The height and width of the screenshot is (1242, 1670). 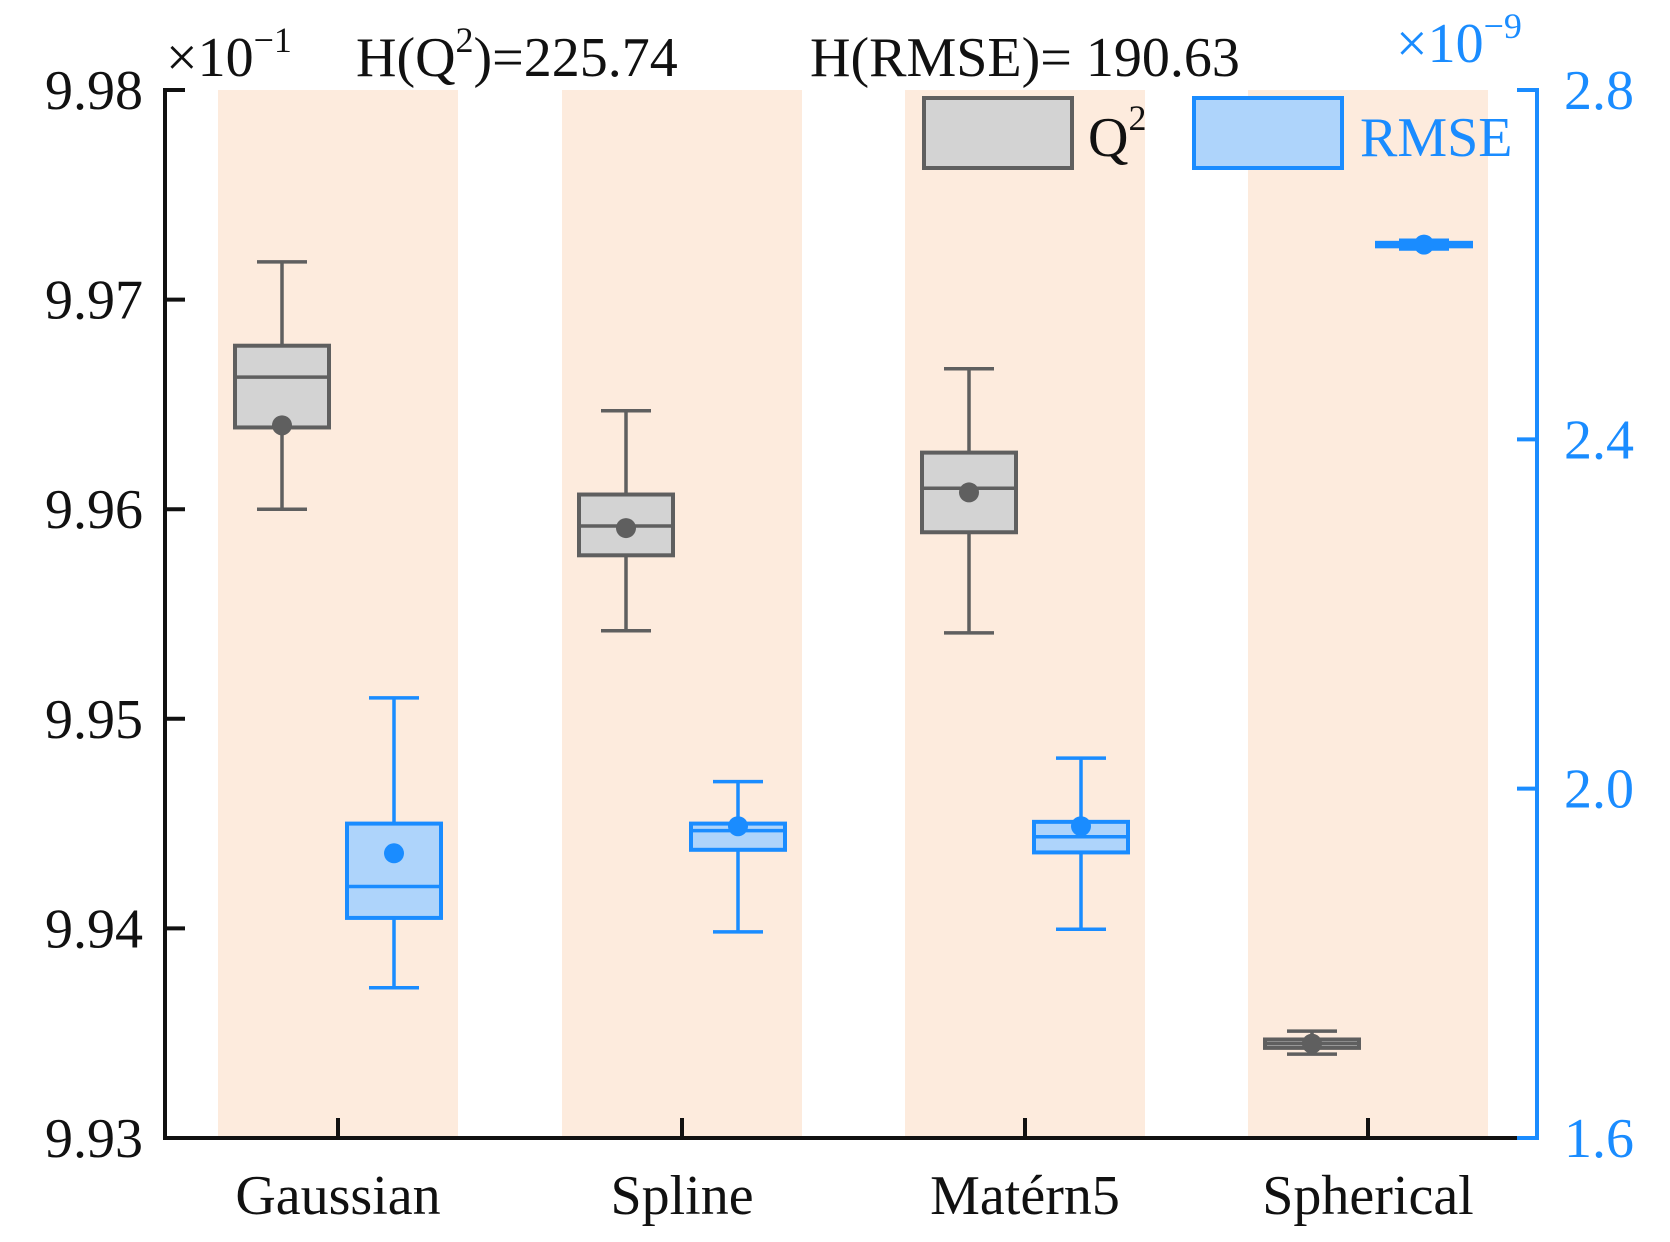 What do you see at coordinates (1367, 1196) in the screenshot?
I see `category-label: Spherical` at bounding box center [1367, 1196].